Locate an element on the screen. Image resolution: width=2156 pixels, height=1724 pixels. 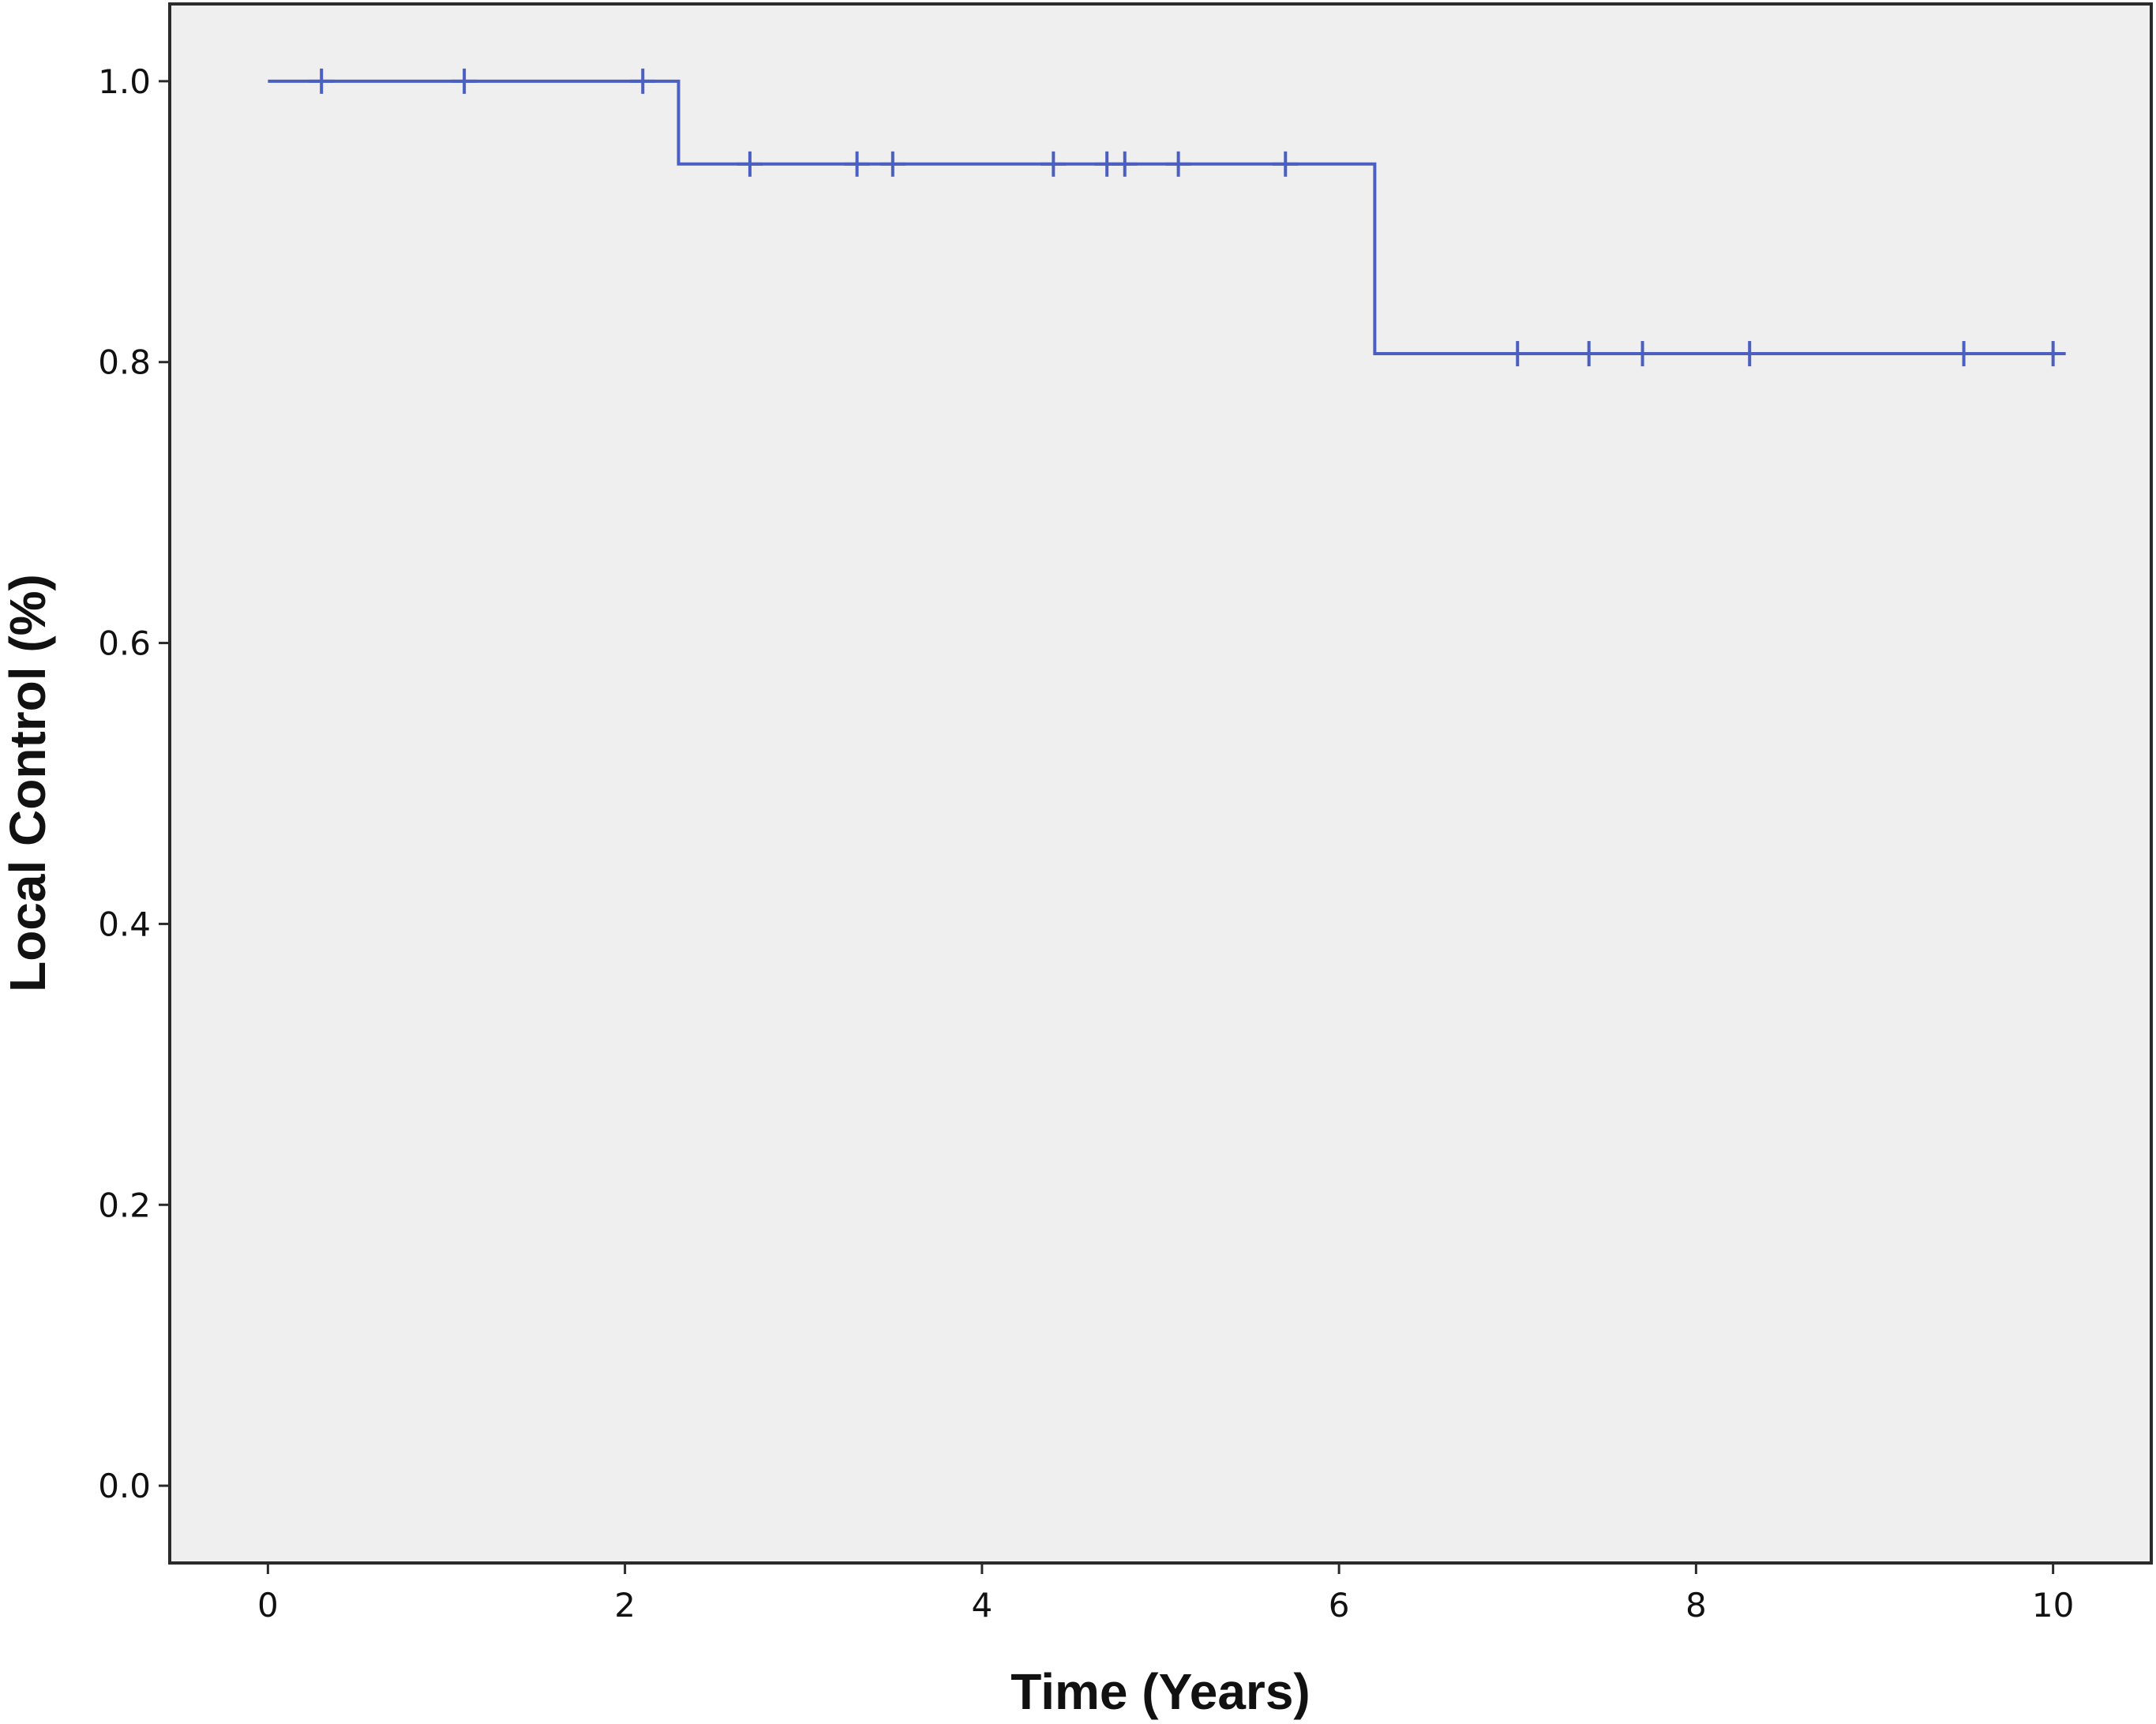
x-tick-label: 10 is located at coordinates (2053, 1605).